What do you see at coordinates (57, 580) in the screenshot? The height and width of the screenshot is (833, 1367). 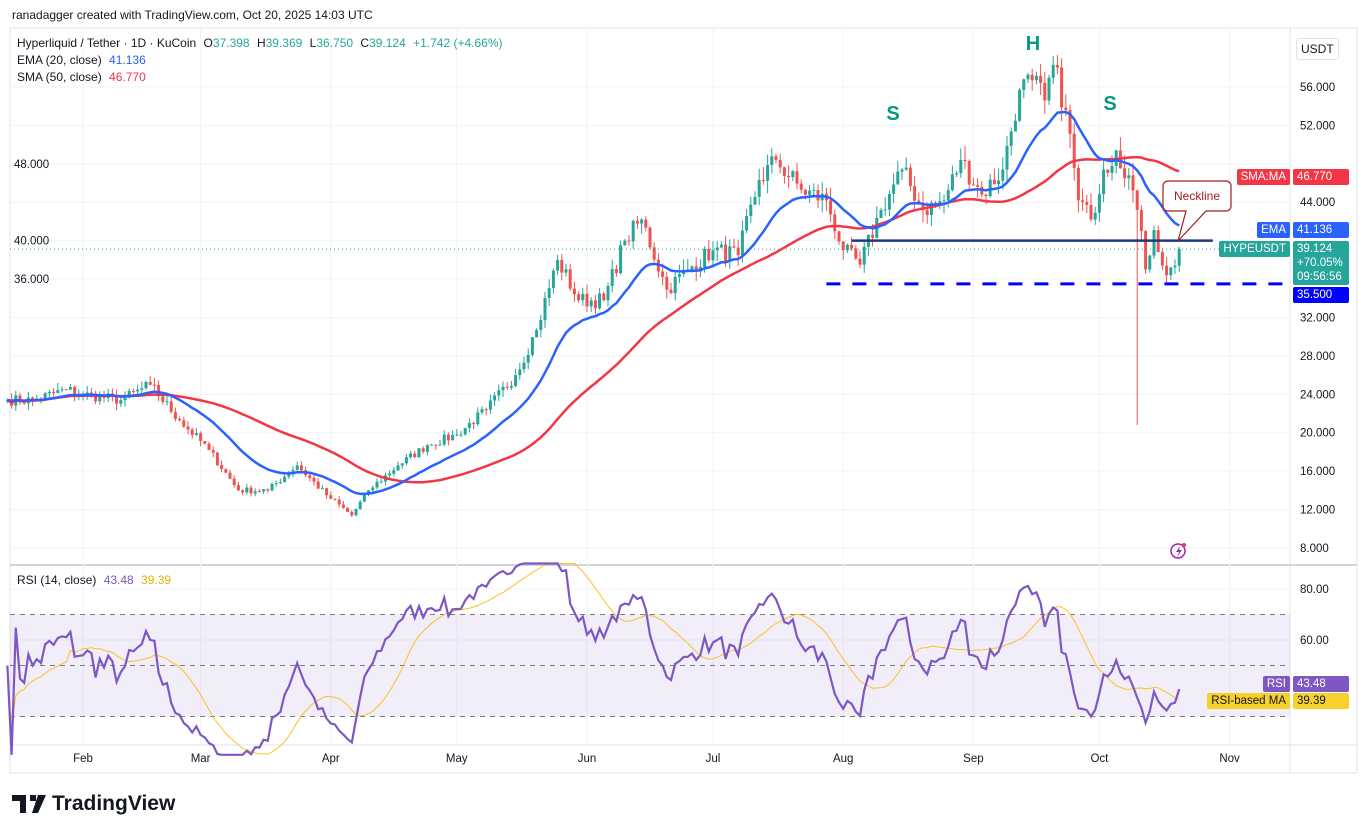 I see `rsi-legend-label: RSI (14, close)` at bounding box center [57, 580].